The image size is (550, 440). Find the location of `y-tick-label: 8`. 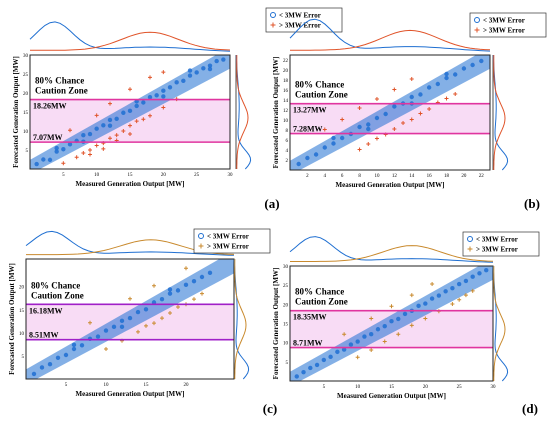

y-tick-label: 8 is located at coordinates (287, 131).